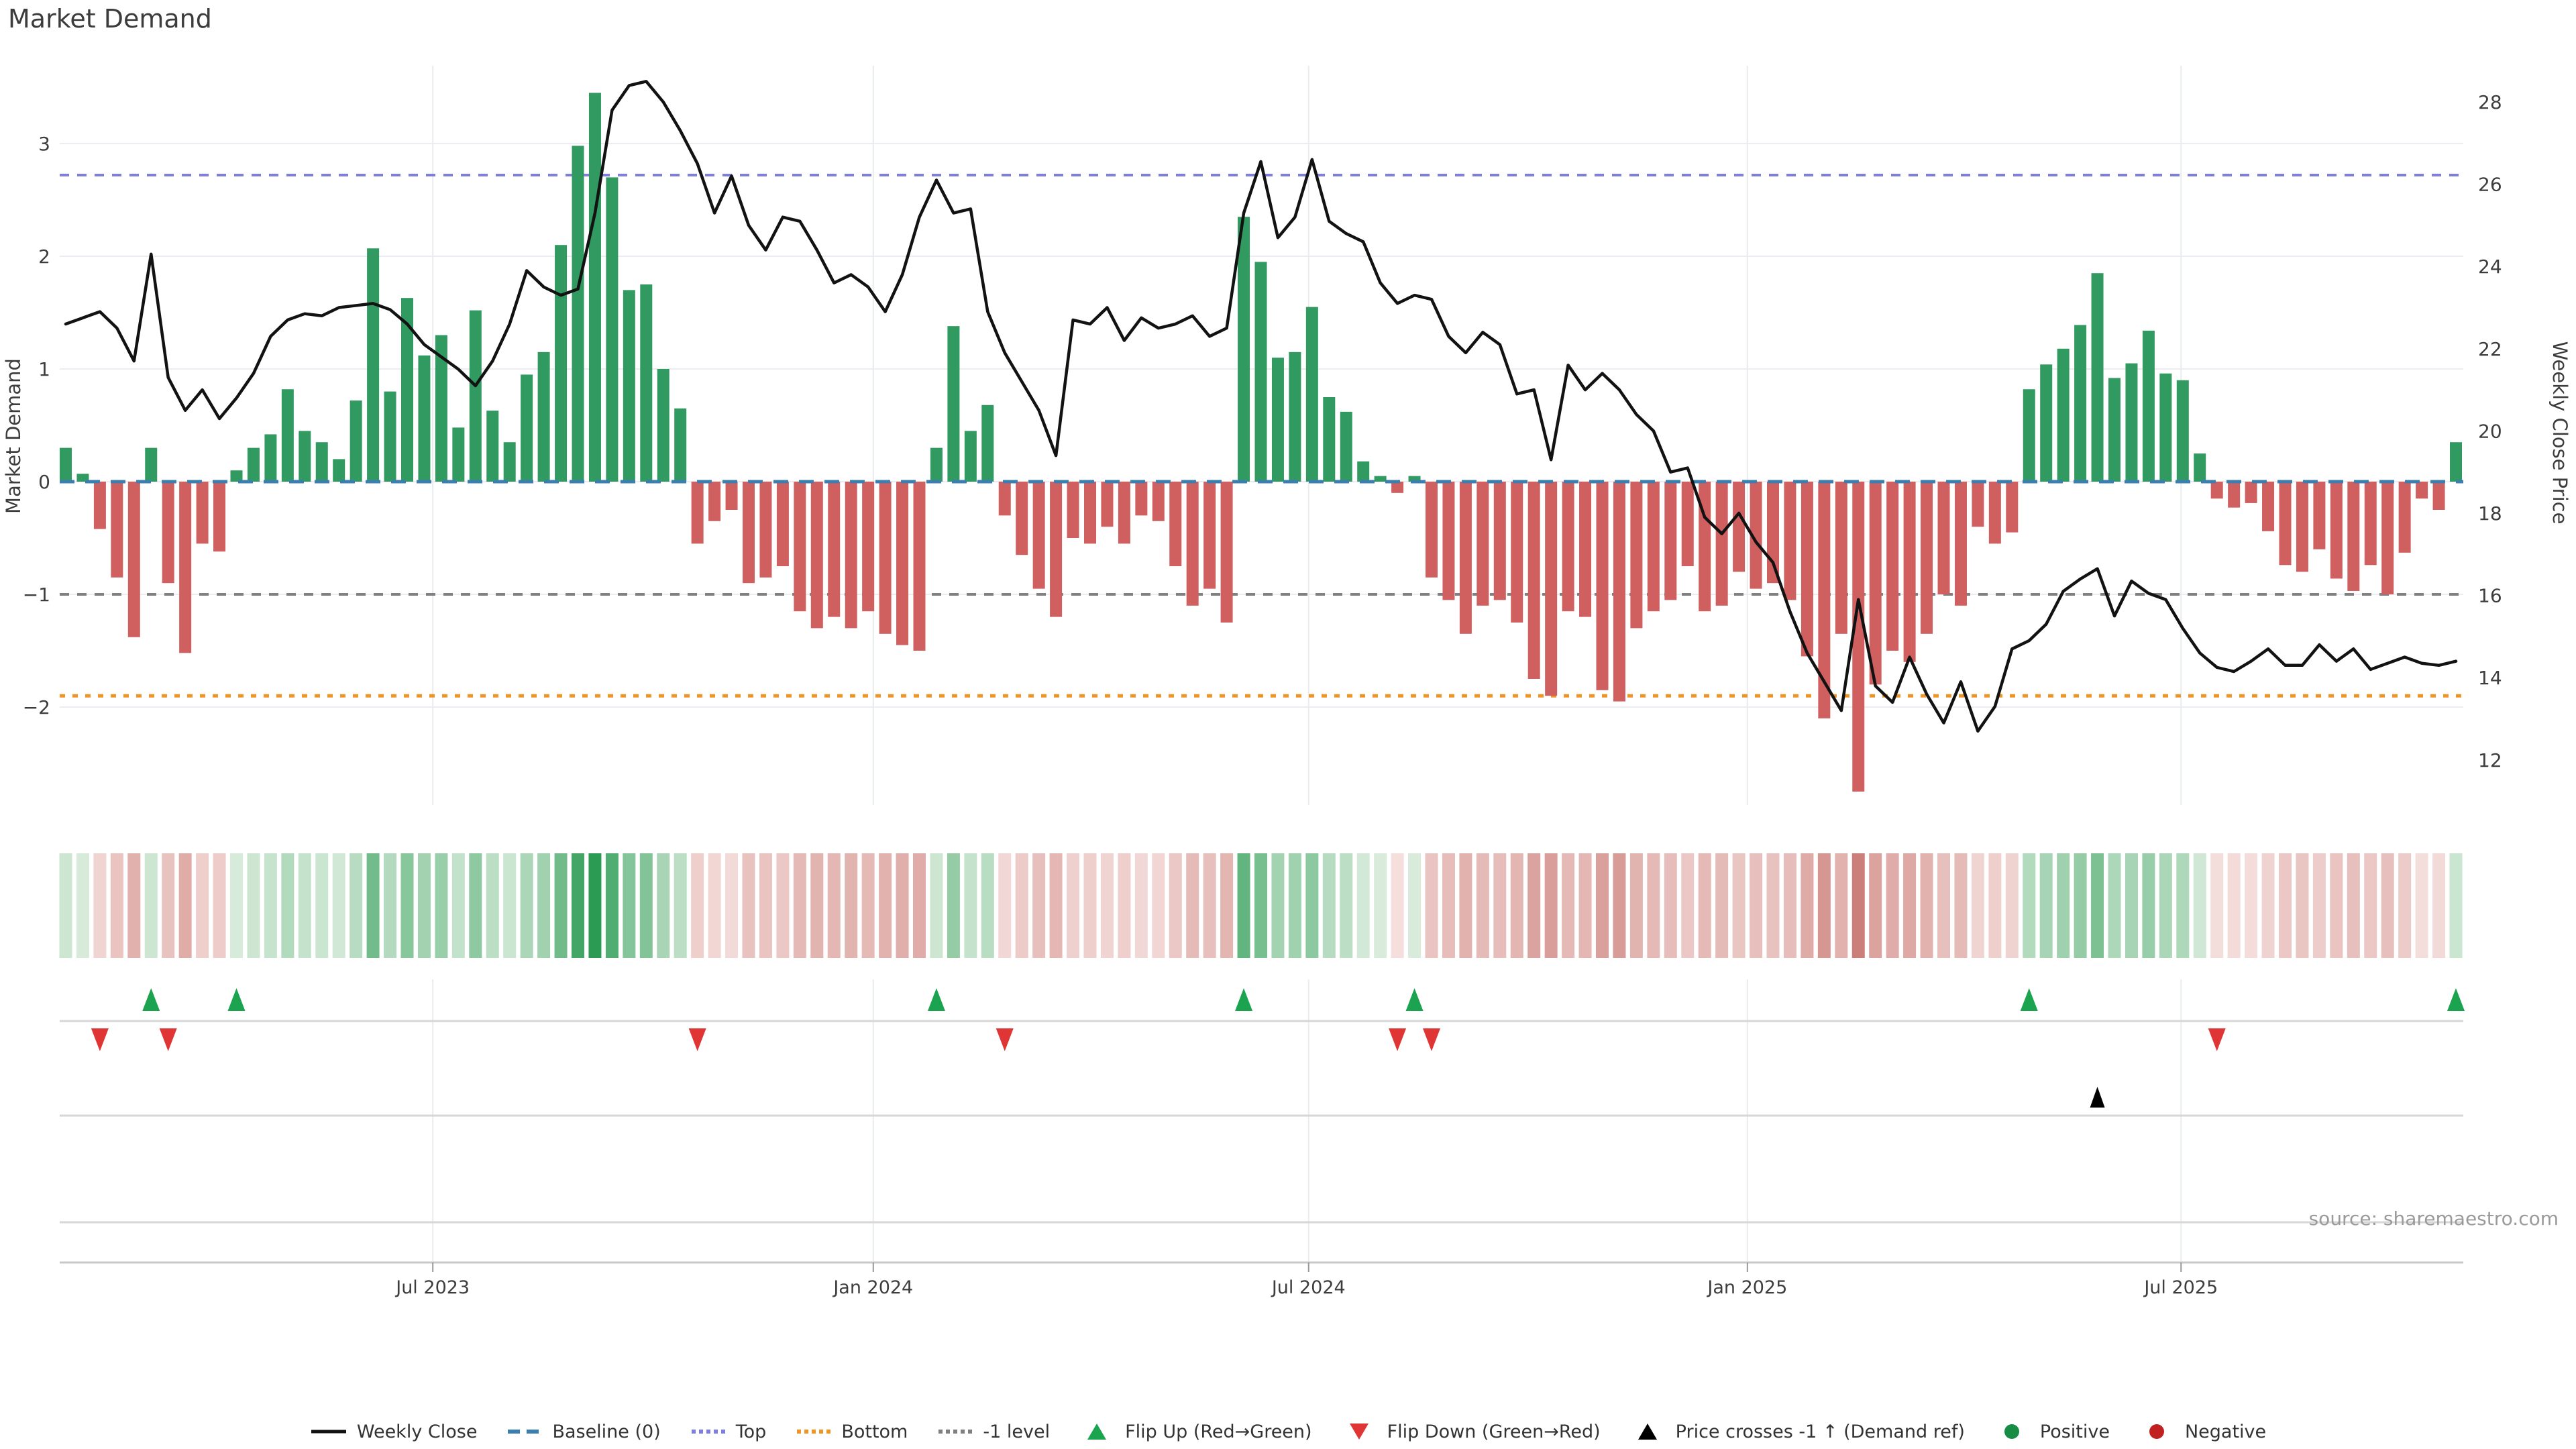  Describe the element at coordinates (393, 1431) in the screenshot. I see `legend-item: Weekly Close` at that location.